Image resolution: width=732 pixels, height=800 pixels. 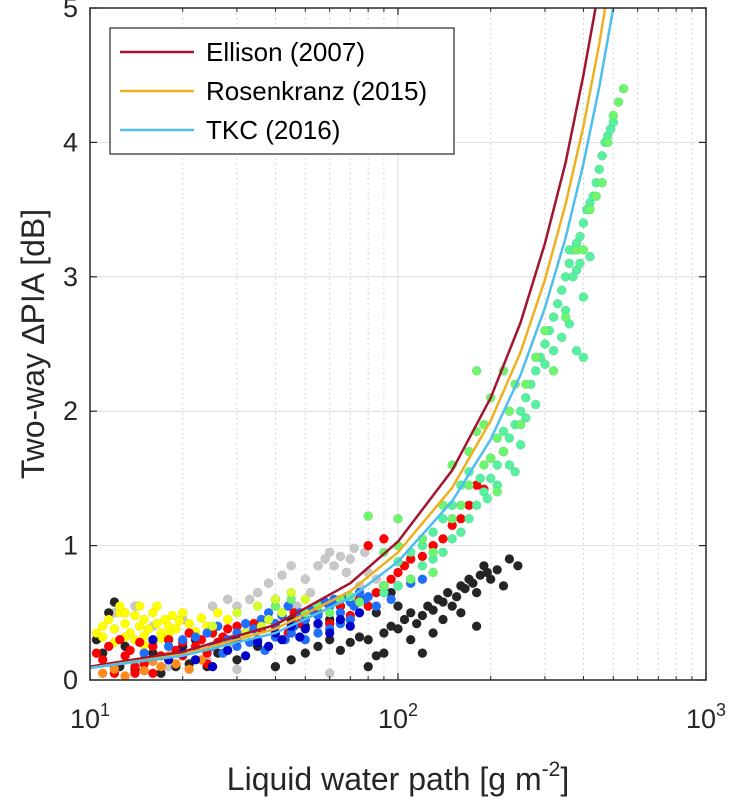 I want to click on x-axis-label: Liquid water path [g m-2], so click(x=398, y=777).